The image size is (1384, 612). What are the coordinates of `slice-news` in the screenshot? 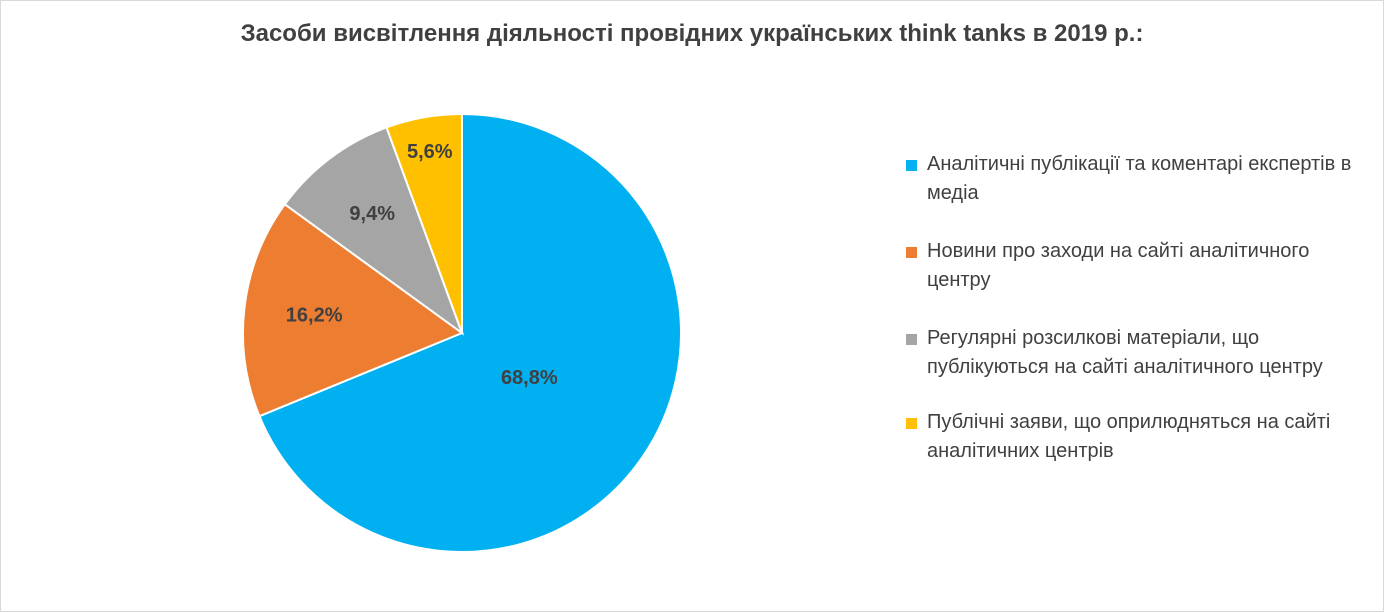 It's located at (353, 310).